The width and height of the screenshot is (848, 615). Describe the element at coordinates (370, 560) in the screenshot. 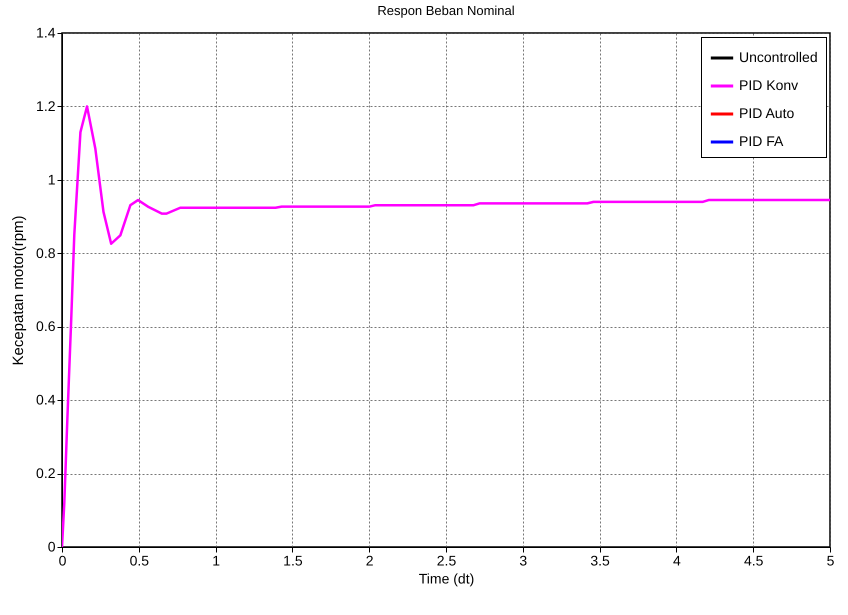

I see `x-tick-label: 2` at that location.